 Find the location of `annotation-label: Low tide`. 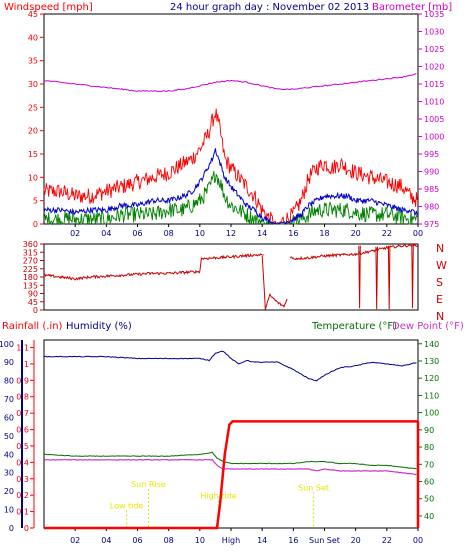

annotation-label: Low tide is located at coordinates (127, 505).